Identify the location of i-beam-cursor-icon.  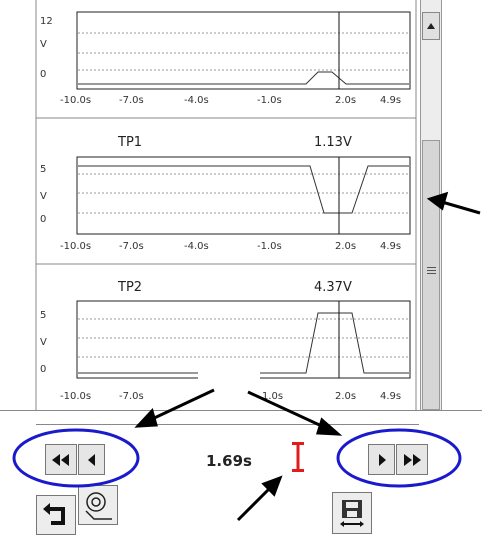
(298, 457).